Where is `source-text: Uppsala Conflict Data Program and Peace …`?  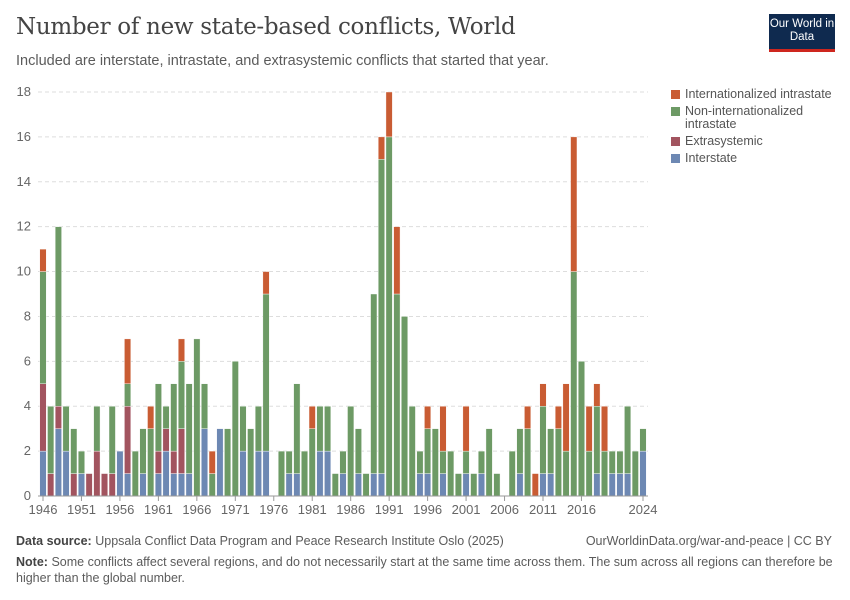 source-text: Uppsala Conflict Data Program and Peace … is located at coordinates (299, 541).